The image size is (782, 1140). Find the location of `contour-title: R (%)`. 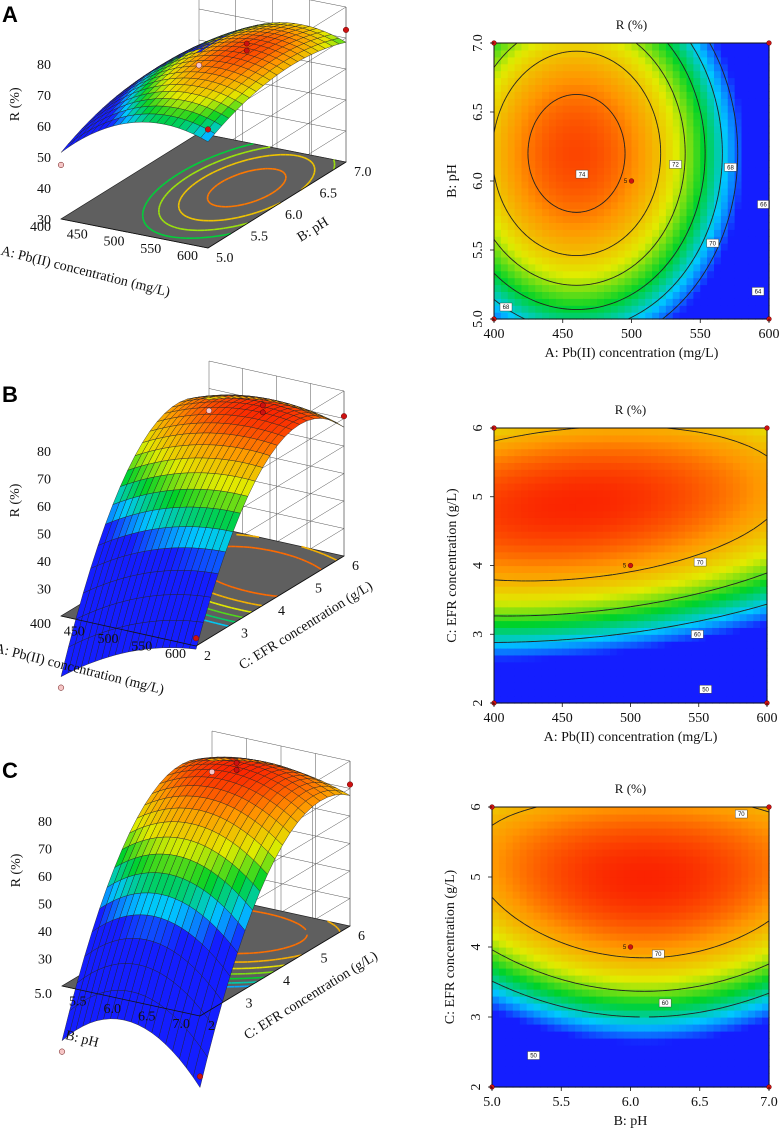

contour-title: R (%) is located at coordinates (631, 24).